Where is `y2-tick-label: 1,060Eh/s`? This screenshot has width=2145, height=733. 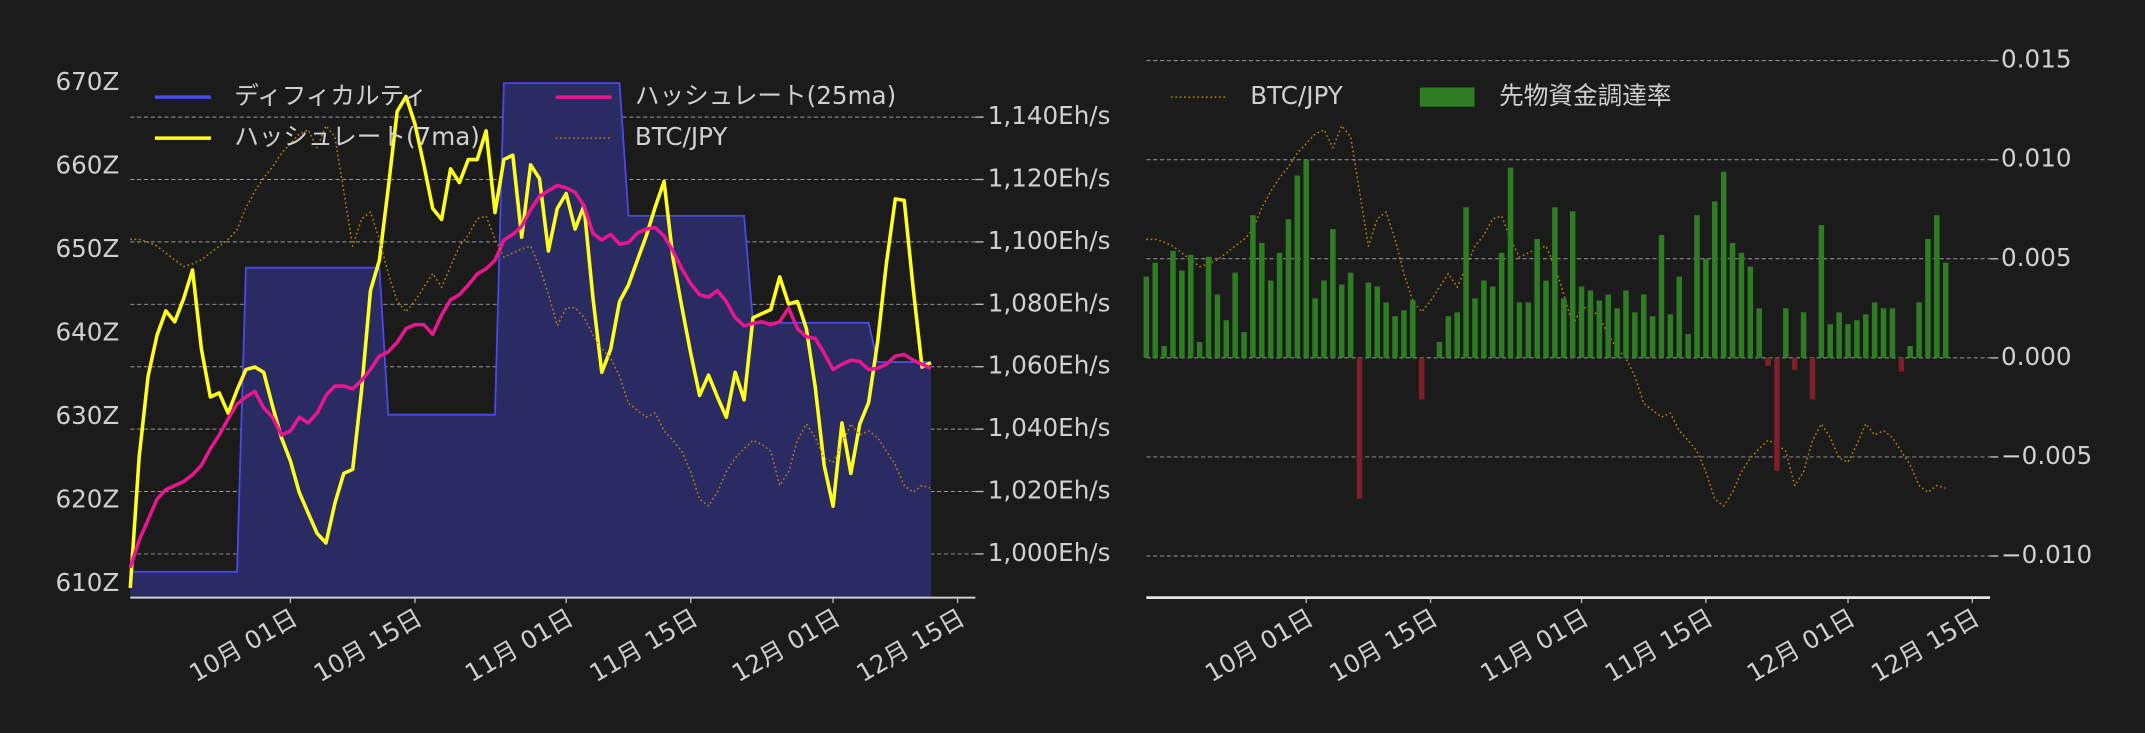 y2-tick-label: 1,060Eh/s is located at coordinates (1049, 365).